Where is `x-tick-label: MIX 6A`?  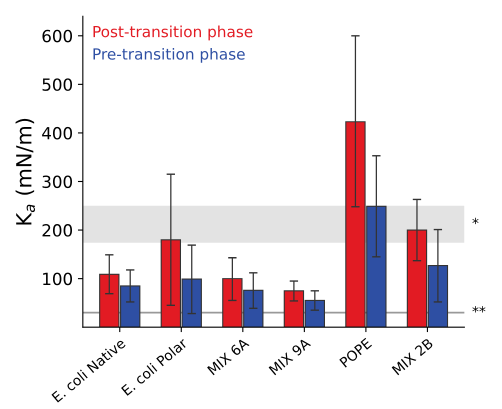 x-tick-label: MIX 6A is located at coordinates (228, 356).